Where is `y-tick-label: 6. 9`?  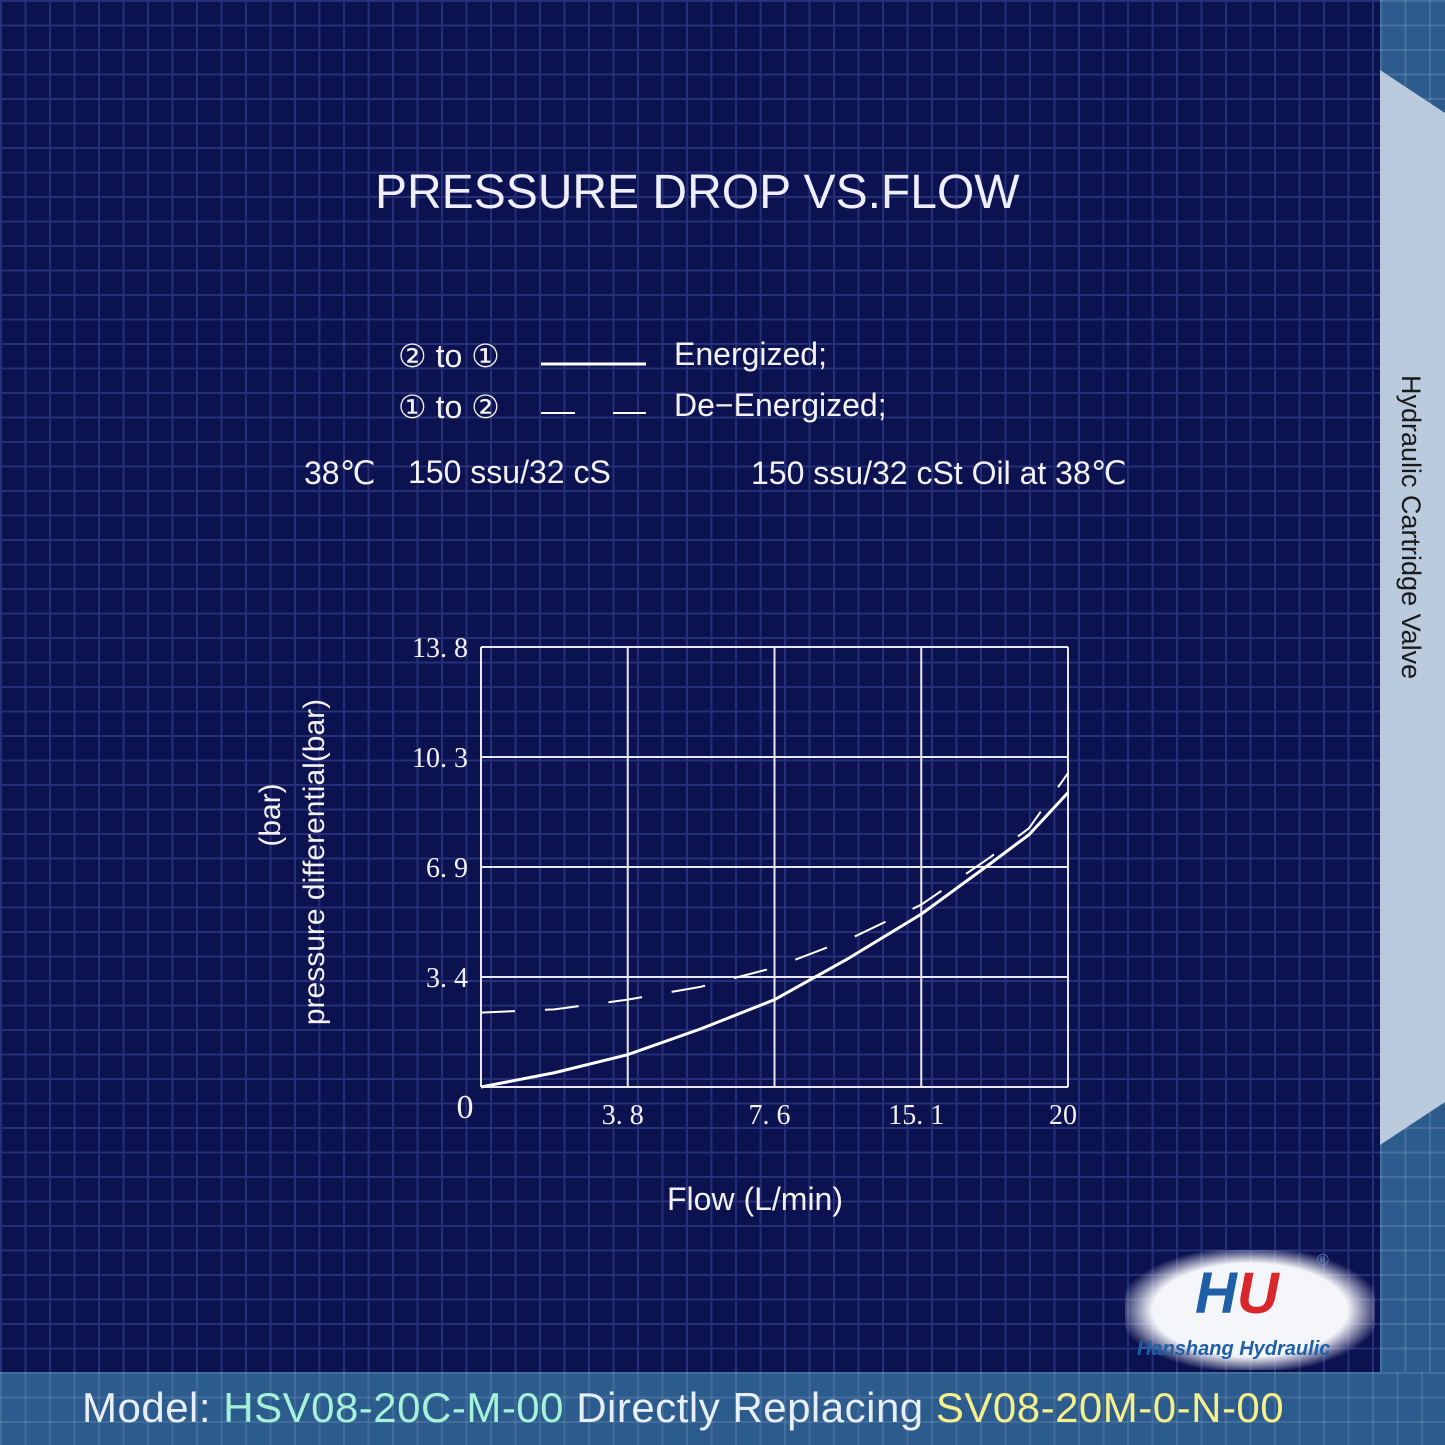
y-tick-label: 6. 9 is located at coordinates (447, 868).